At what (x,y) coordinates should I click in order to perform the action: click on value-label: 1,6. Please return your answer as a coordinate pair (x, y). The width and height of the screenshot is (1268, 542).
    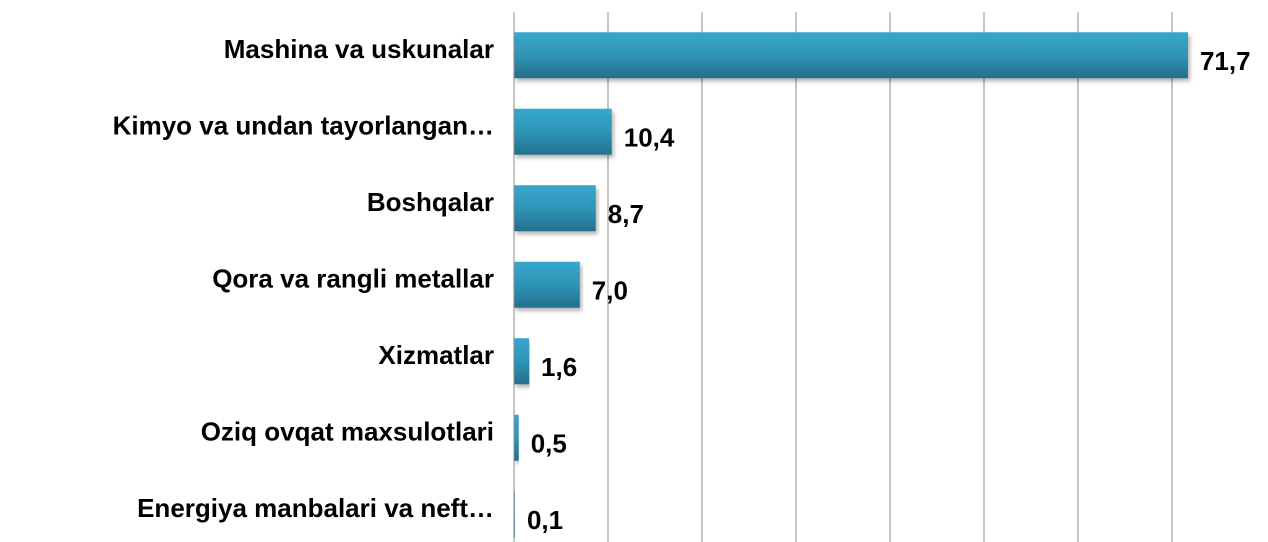
    Looking at the image, I should click on (559, 367).